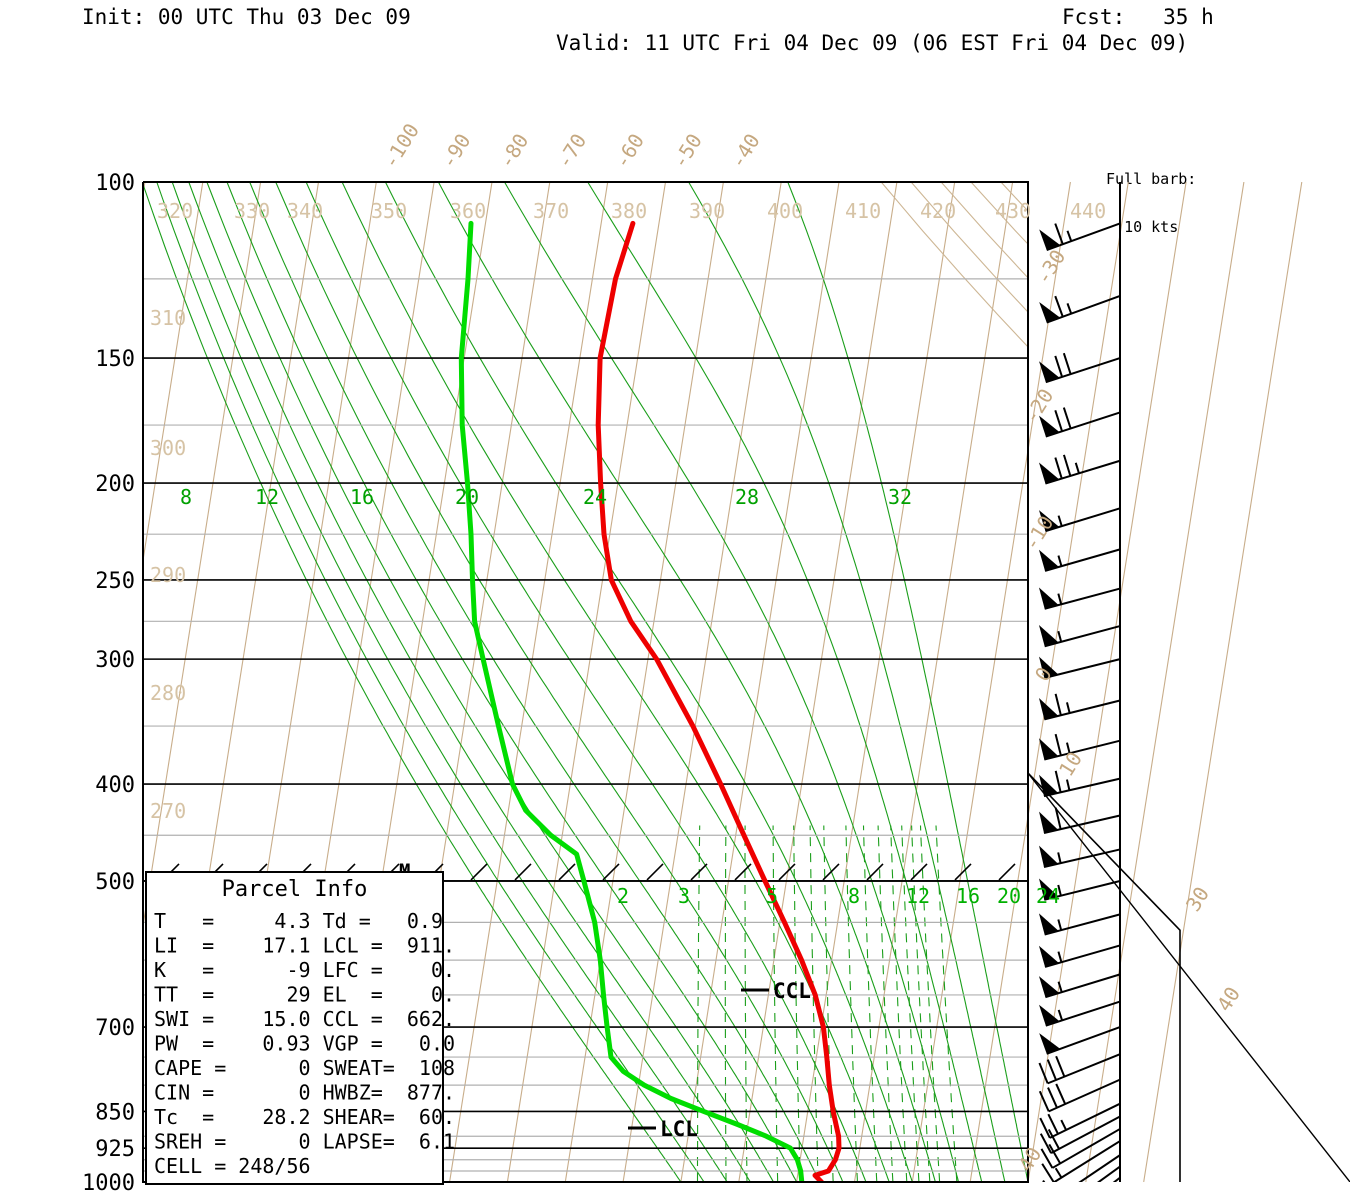 Image resolution: width=1350 pixels, height=1200 pixels. Describe the element at coordinates (1013, 211) in the screenshot. I see `dry-adiabat-label-430: 430` at that location.